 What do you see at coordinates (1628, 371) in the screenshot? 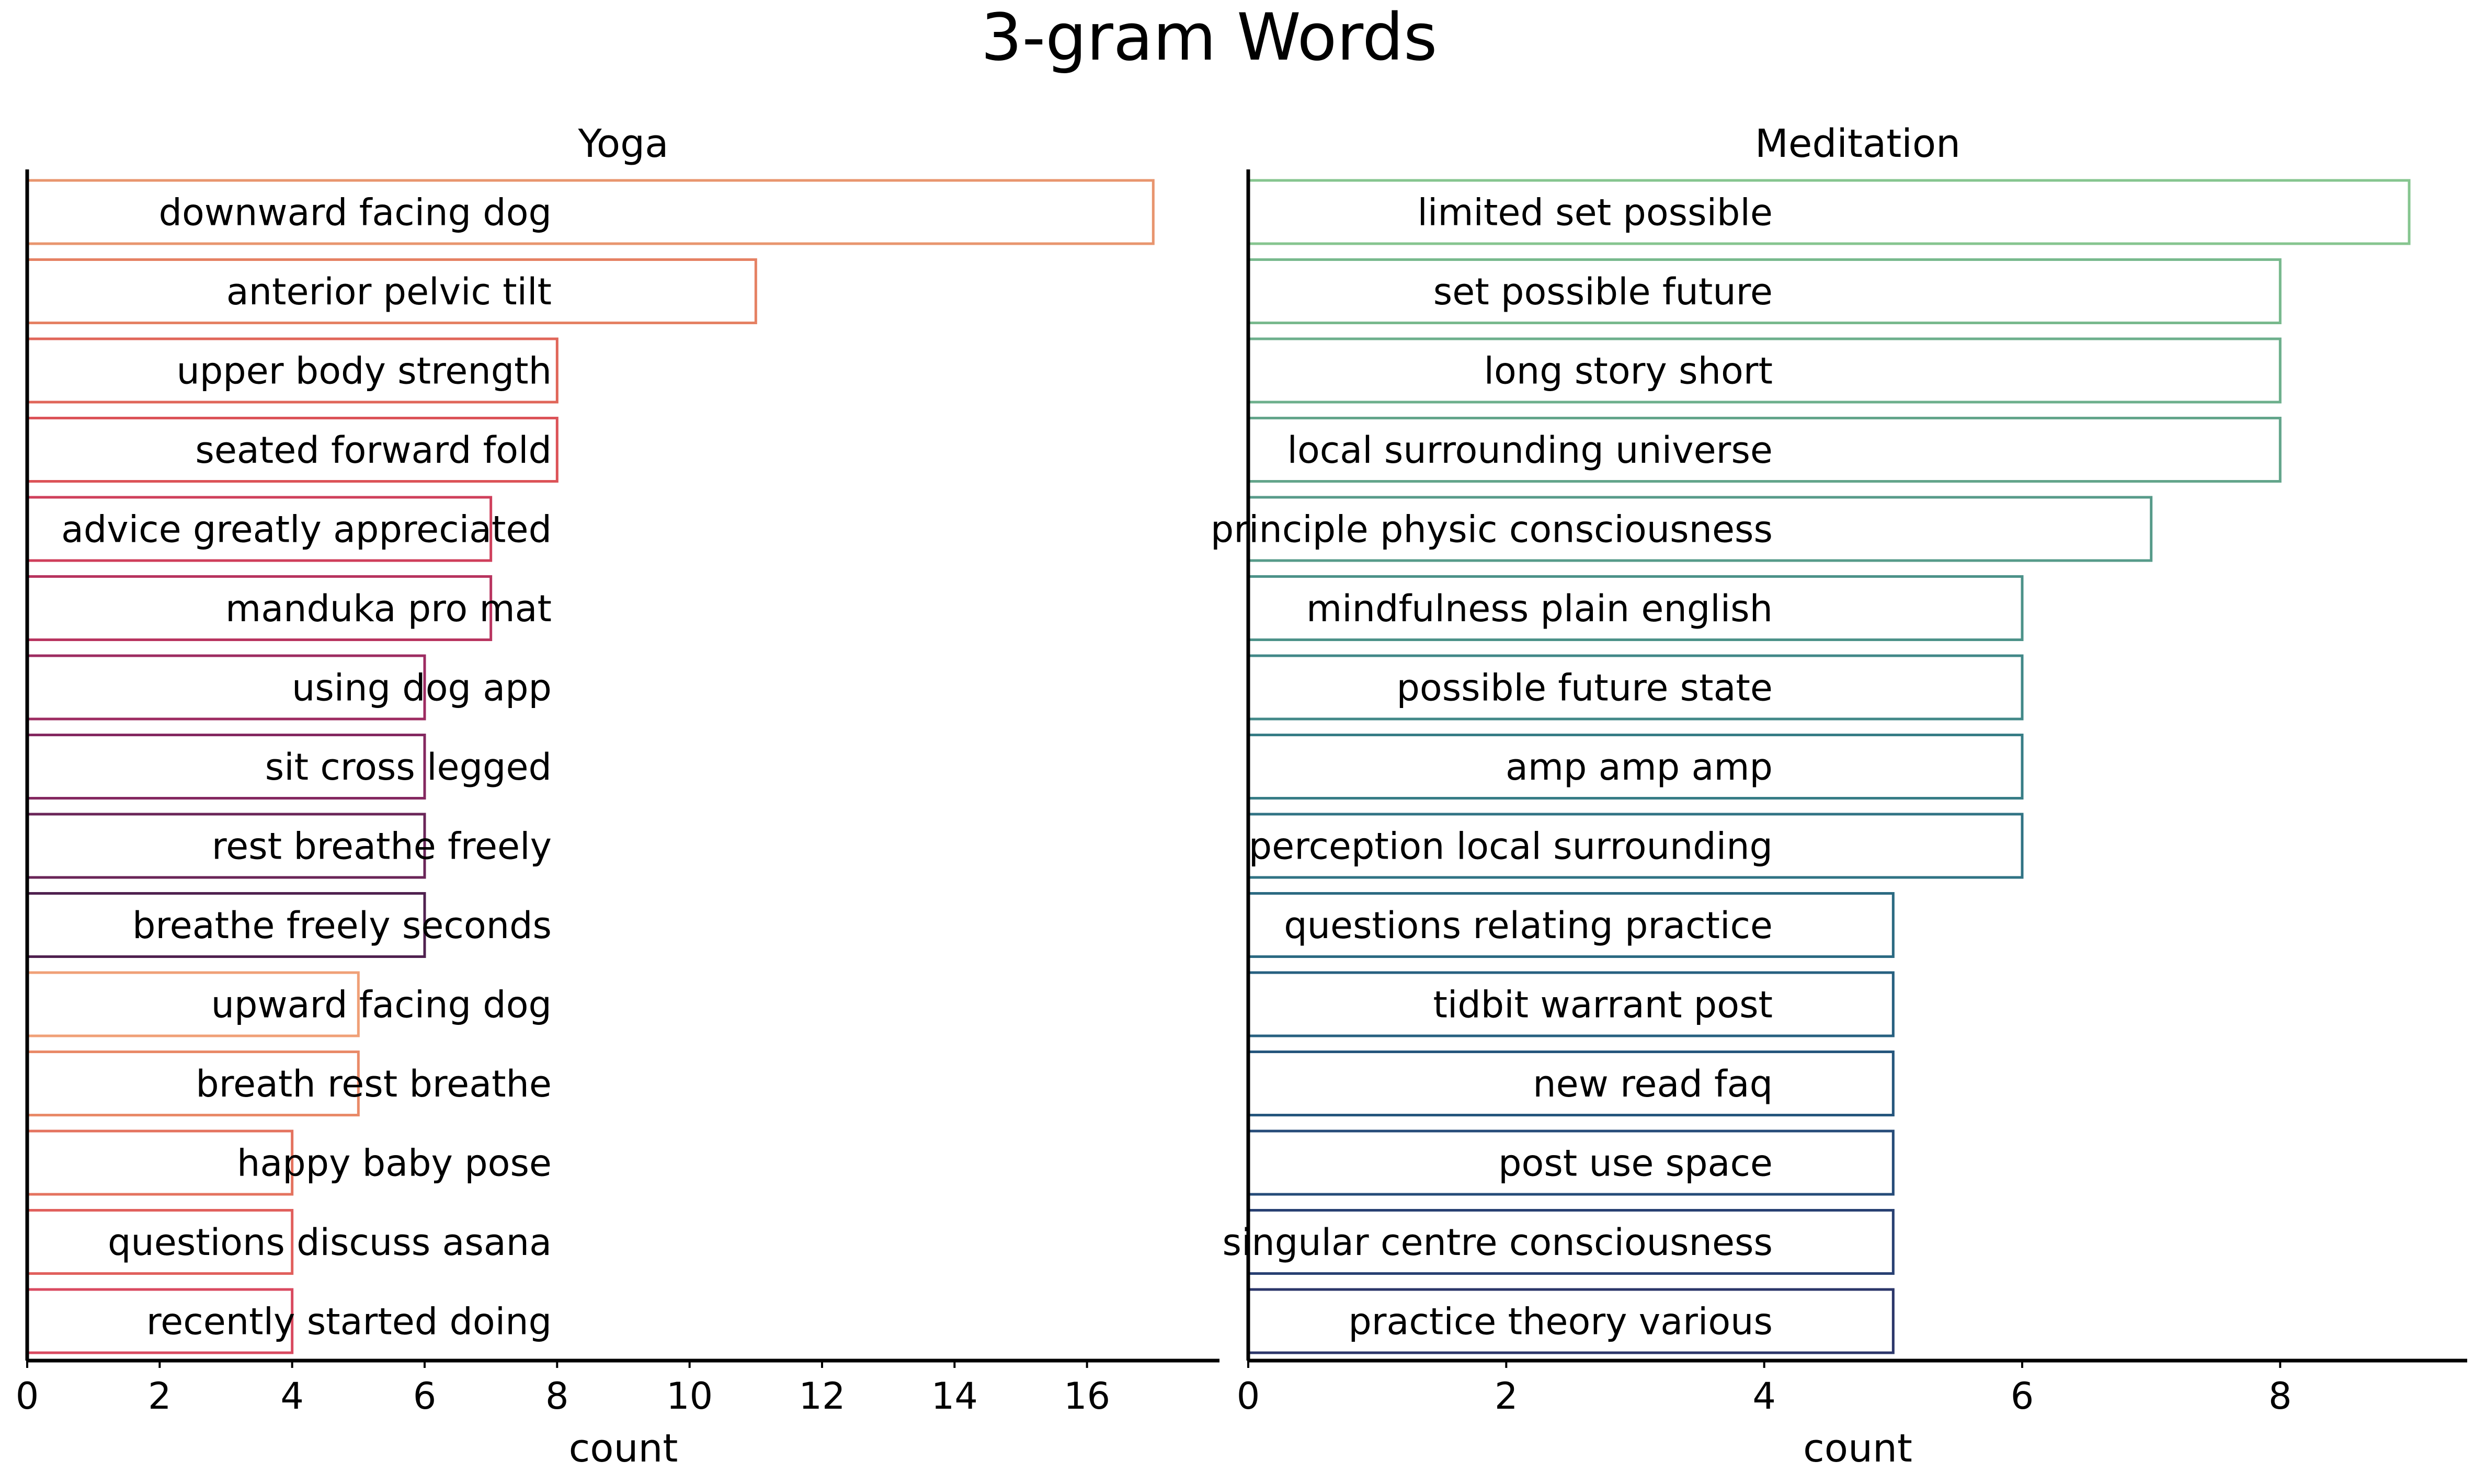
I see `meditation-bar-label: long story short` at bounding box center [1628, 371].